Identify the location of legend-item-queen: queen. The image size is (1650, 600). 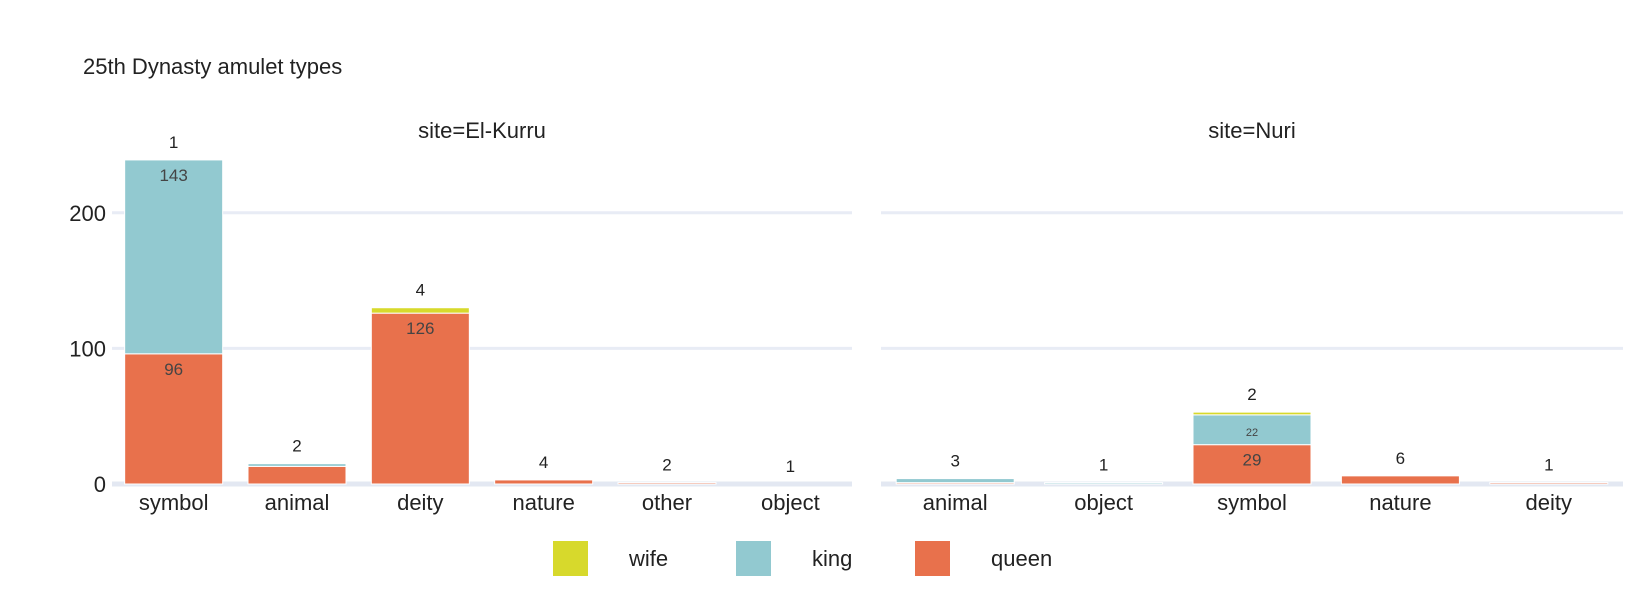
(983, 558).